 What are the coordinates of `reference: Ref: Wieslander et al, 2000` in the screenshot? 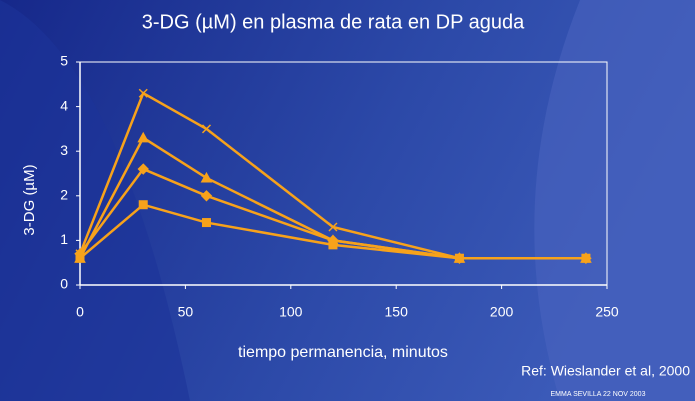 It's located at (605, 371).